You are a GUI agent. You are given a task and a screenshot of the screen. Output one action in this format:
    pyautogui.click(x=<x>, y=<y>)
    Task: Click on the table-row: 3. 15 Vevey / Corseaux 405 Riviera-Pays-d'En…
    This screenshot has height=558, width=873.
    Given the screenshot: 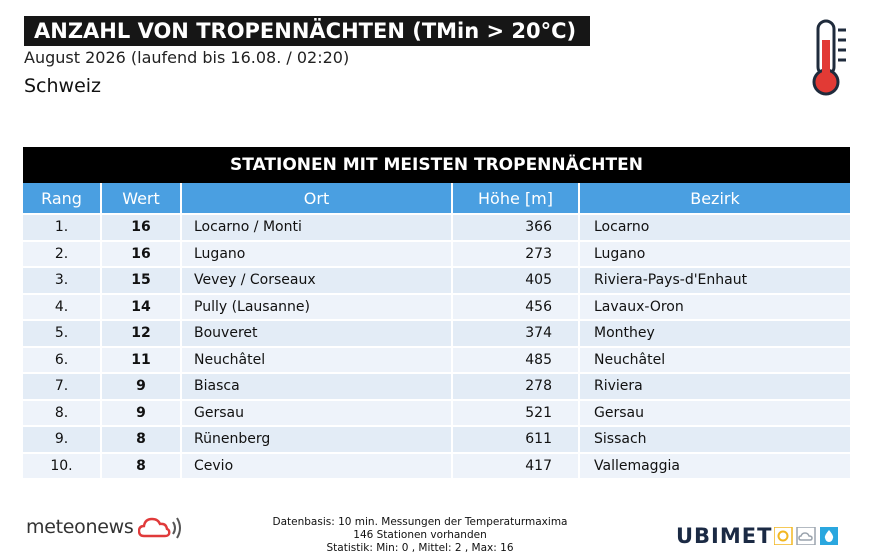 What is the action you would take?
    pyautogui.click(x=436, y=280)
    